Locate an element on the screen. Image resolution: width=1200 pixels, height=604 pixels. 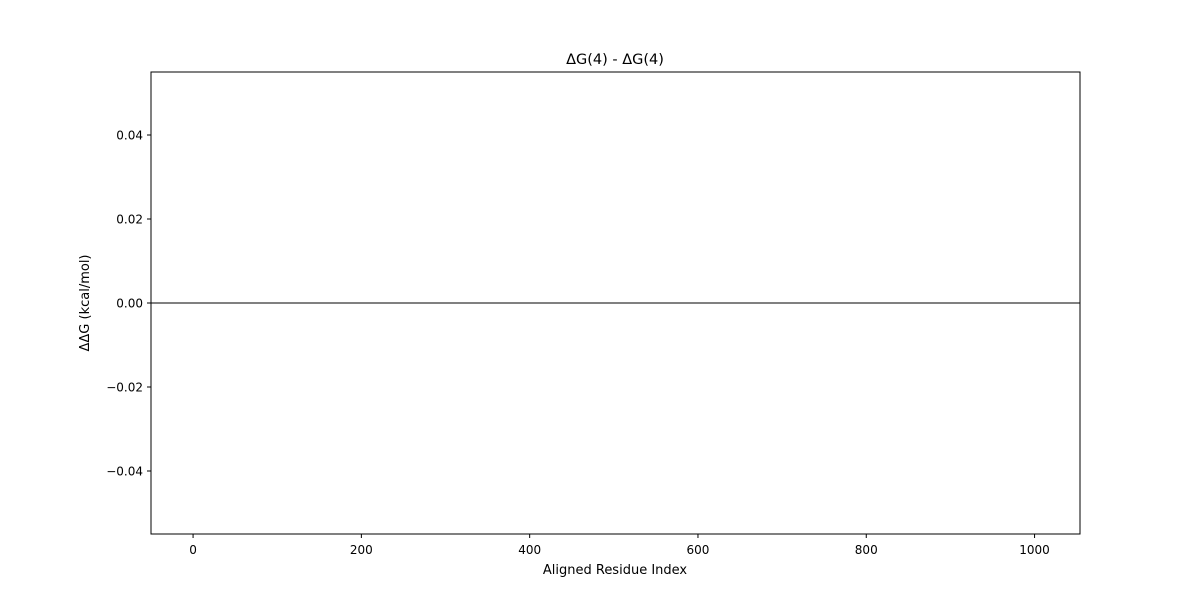
y-tick-label: 0.00 is located at coordinates (129, 304).